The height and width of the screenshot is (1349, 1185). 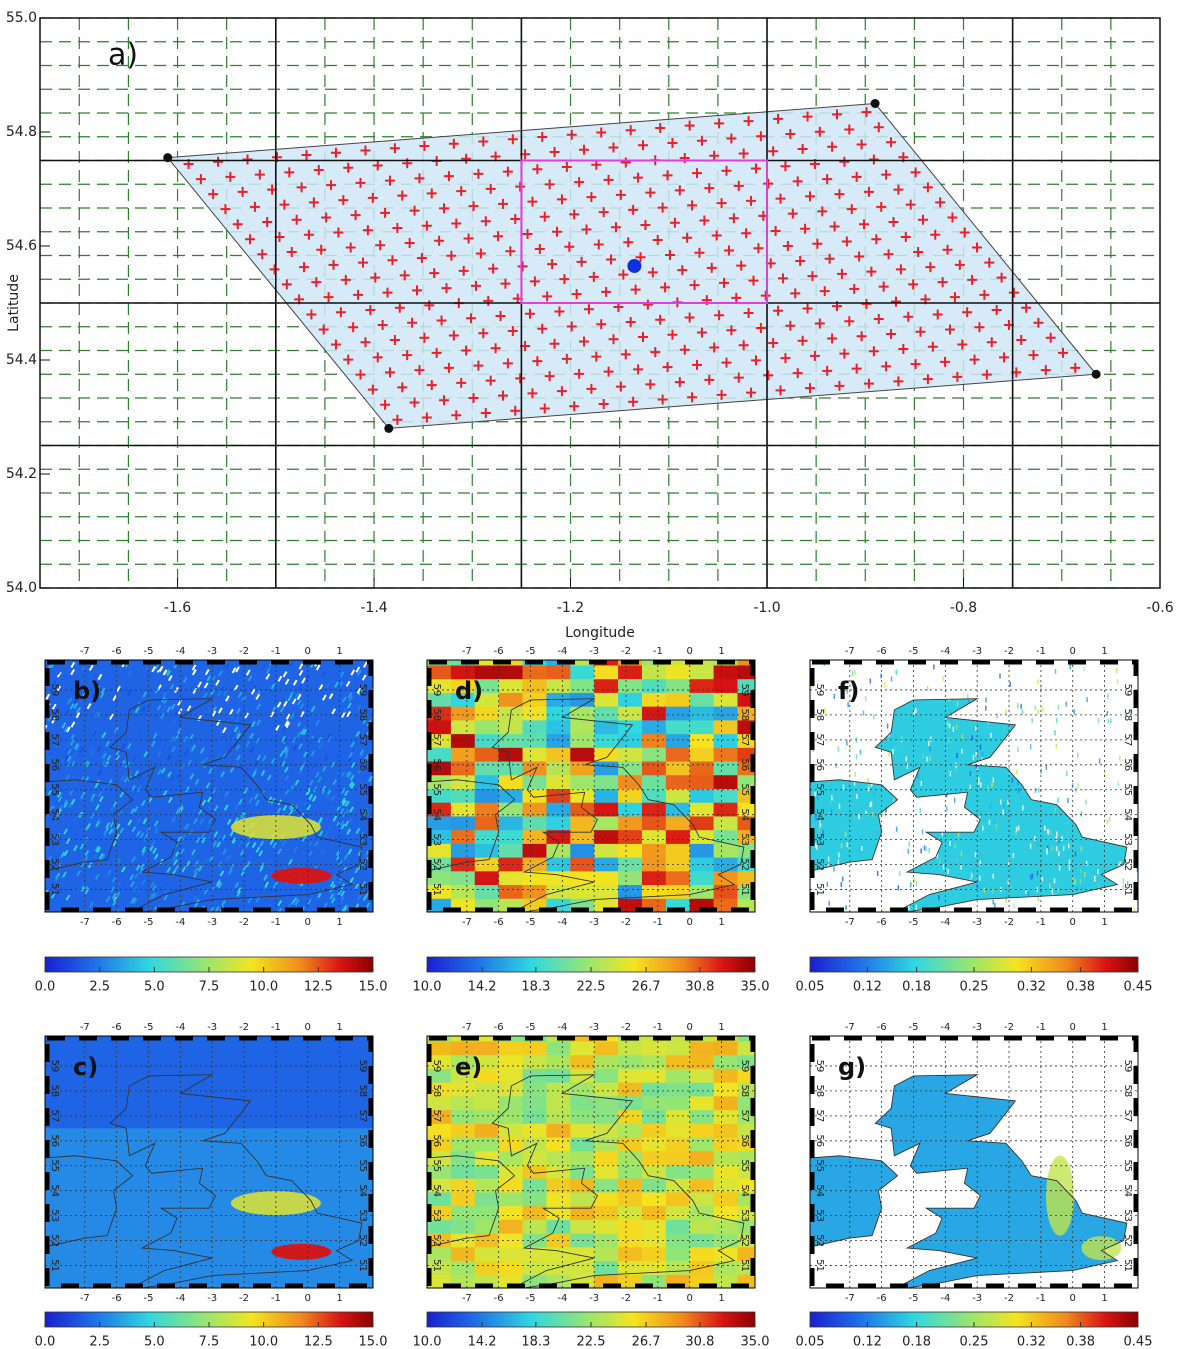 I want to click on x-tick-label: -0.6, so click(x=1159, y=608).